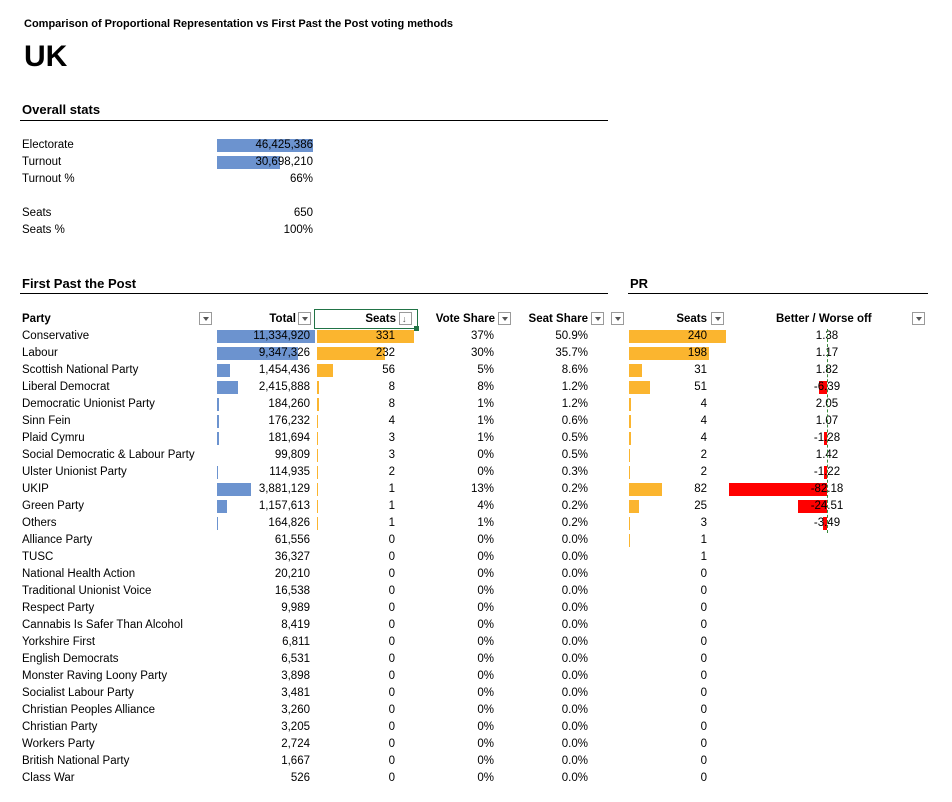 This screenshot has width=952, height=802. Describe the element at coordinates (504, 318) in the screenshot. I see `filter-vote-share-dropdown-icon` at that location.